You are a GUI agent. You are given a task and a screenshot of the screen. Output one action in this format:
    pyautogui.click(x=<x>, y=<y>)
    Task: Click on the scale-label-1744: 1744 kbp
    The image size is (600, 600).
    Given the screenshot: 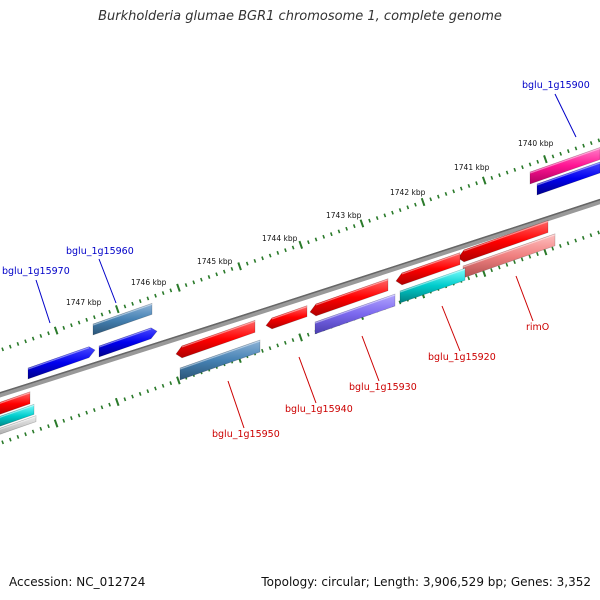 What is the action you would take?
    pyautogui.click(x=280, y=238)
    